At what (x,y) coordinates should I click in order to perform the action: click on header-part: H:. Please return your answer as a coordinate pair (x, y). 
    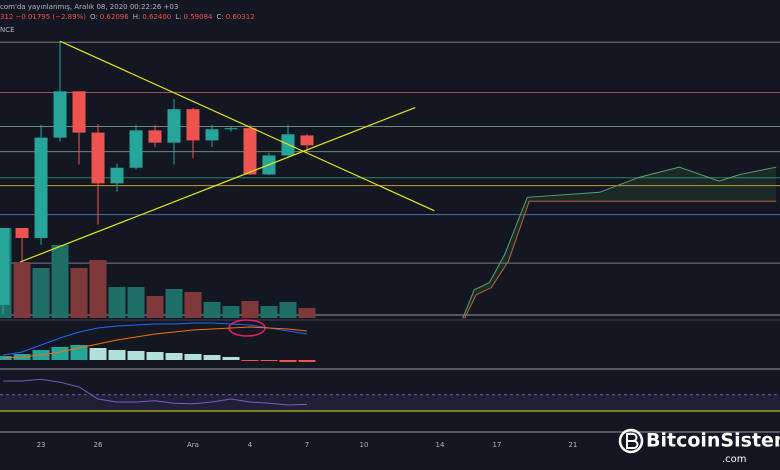
    Looking at the image, I should click on (137, 17).